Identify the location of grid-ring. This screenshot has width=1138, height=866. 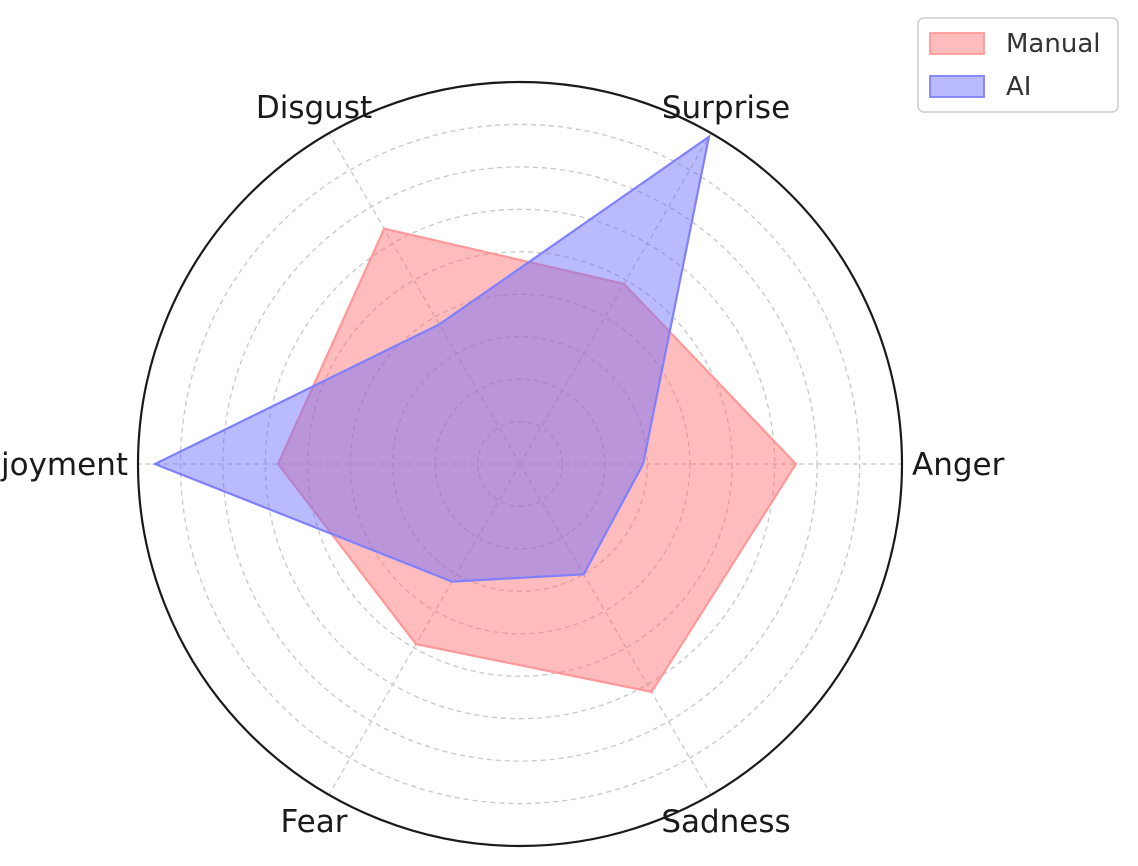
(520, 464).